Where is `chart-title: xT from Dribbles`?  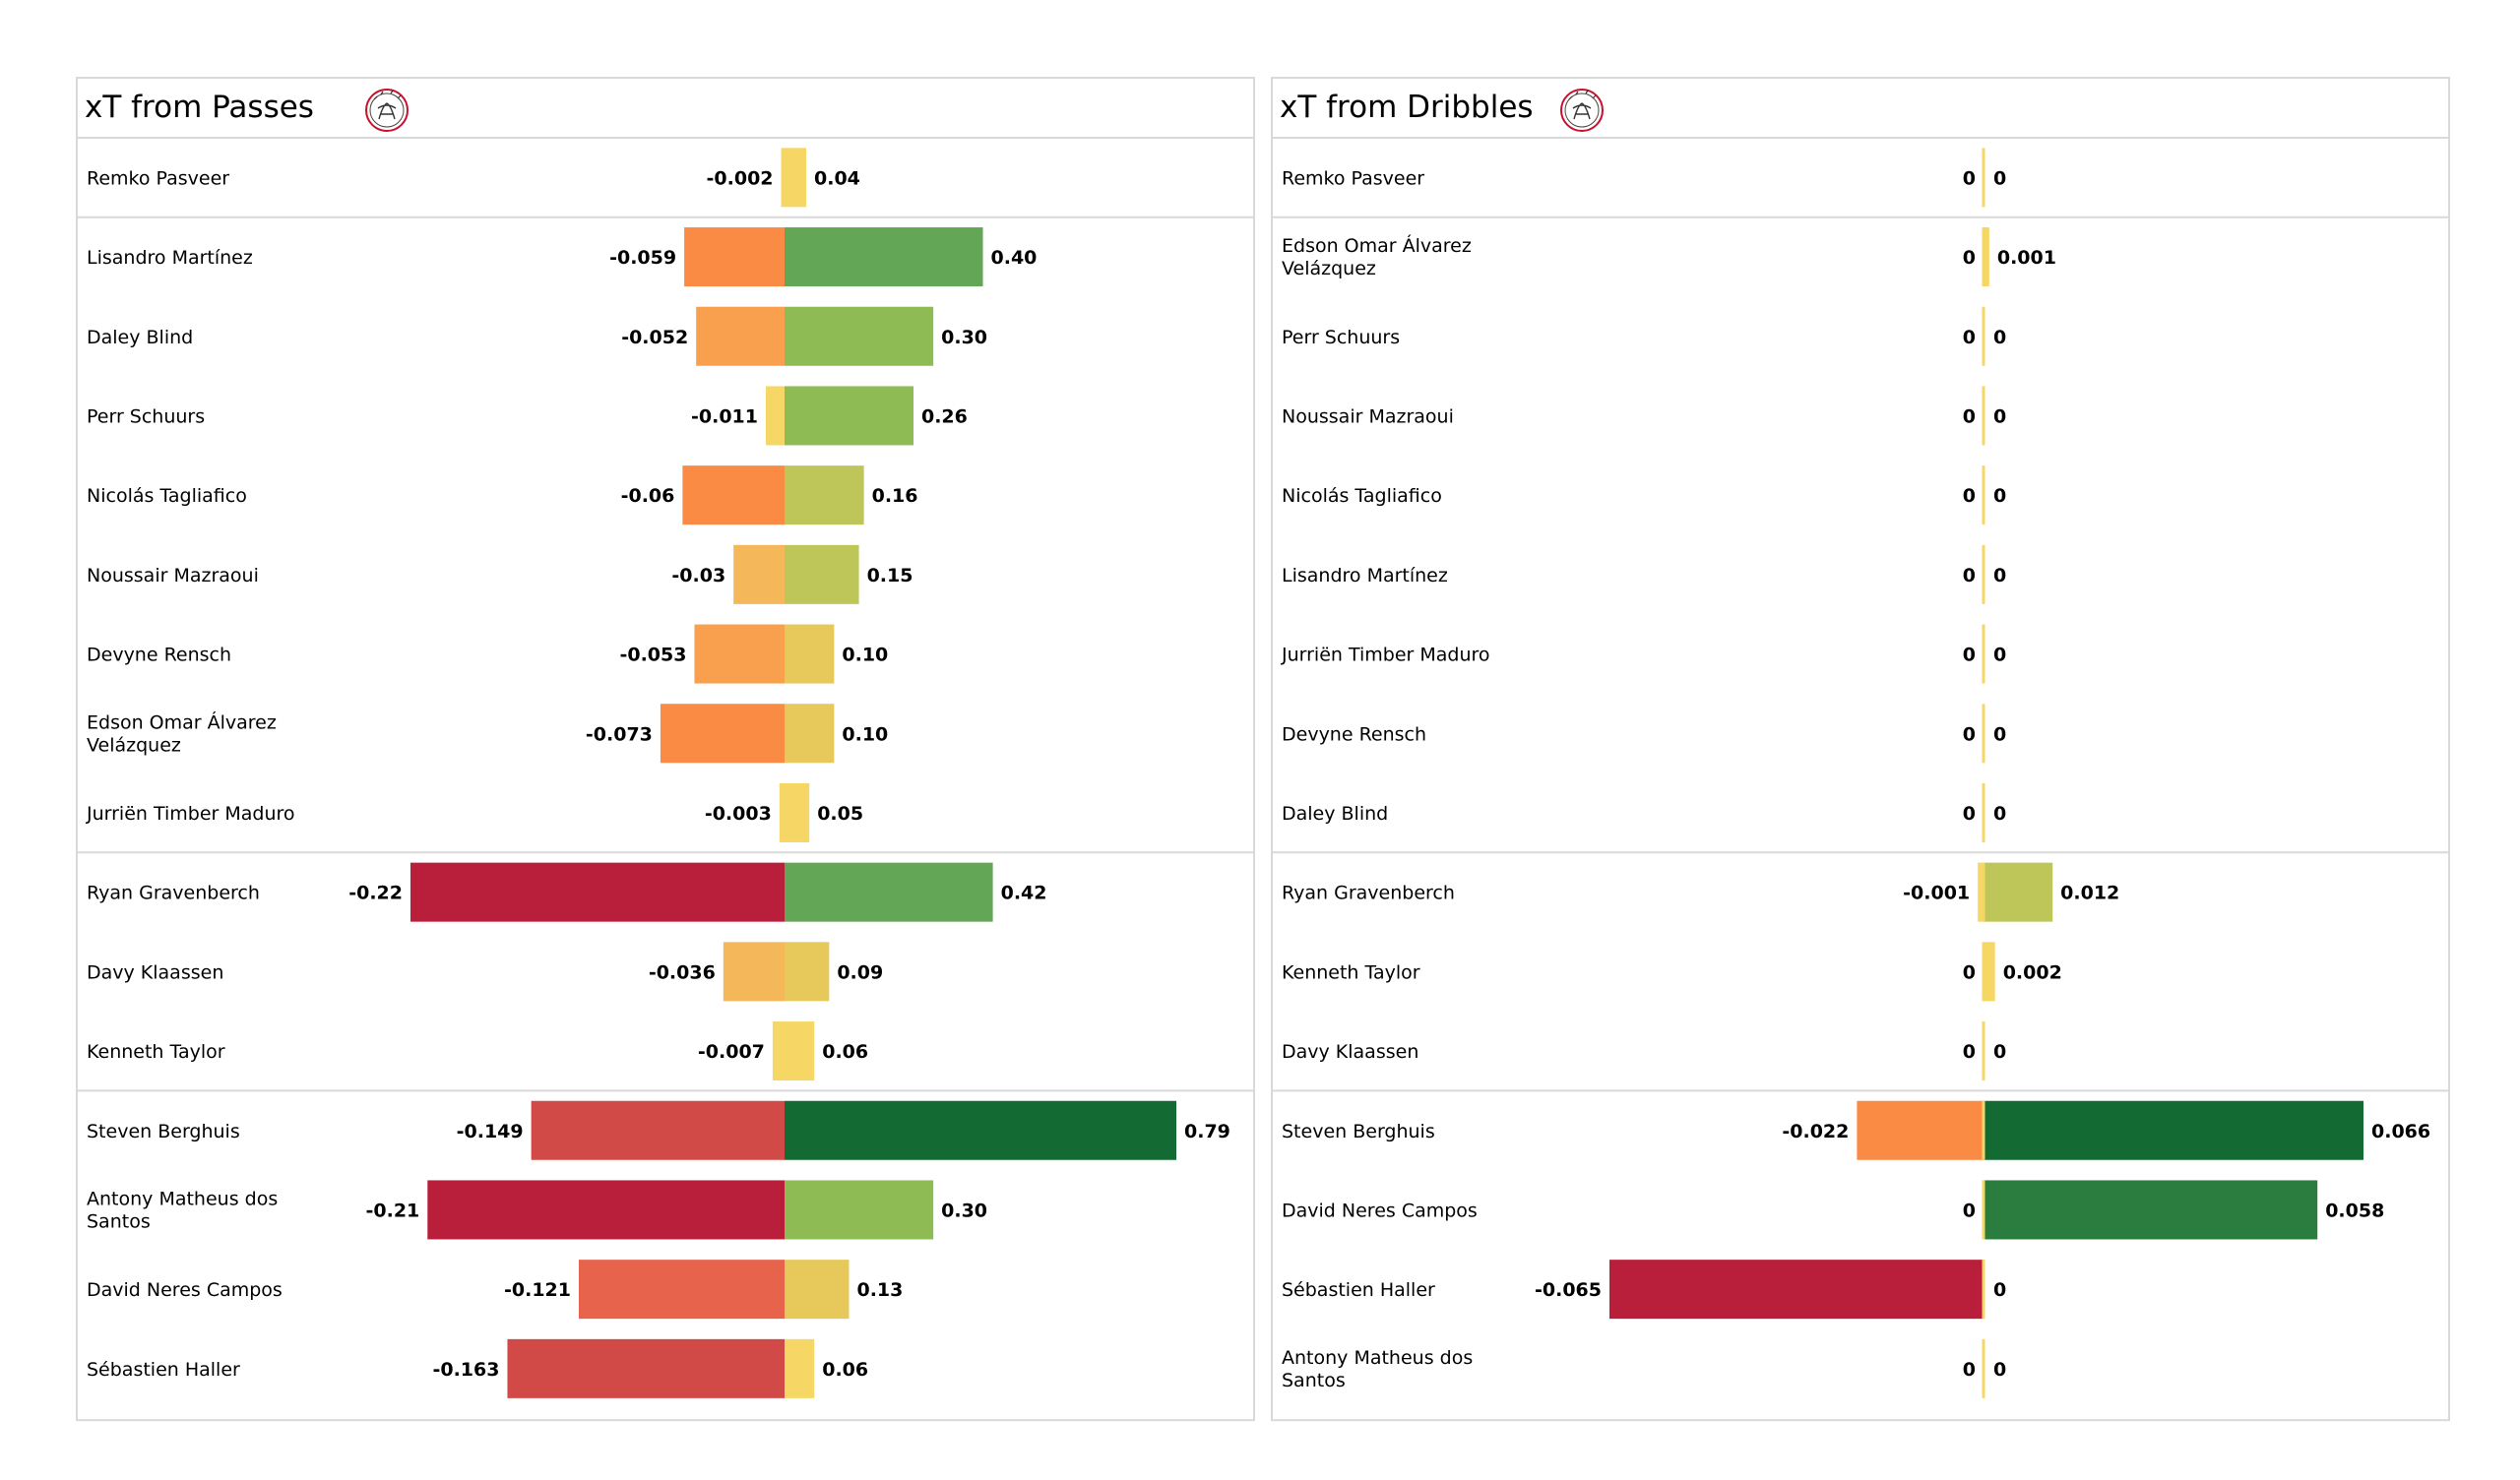
chart-title: xT from Dribbles is located at coordinates (1407, 108).